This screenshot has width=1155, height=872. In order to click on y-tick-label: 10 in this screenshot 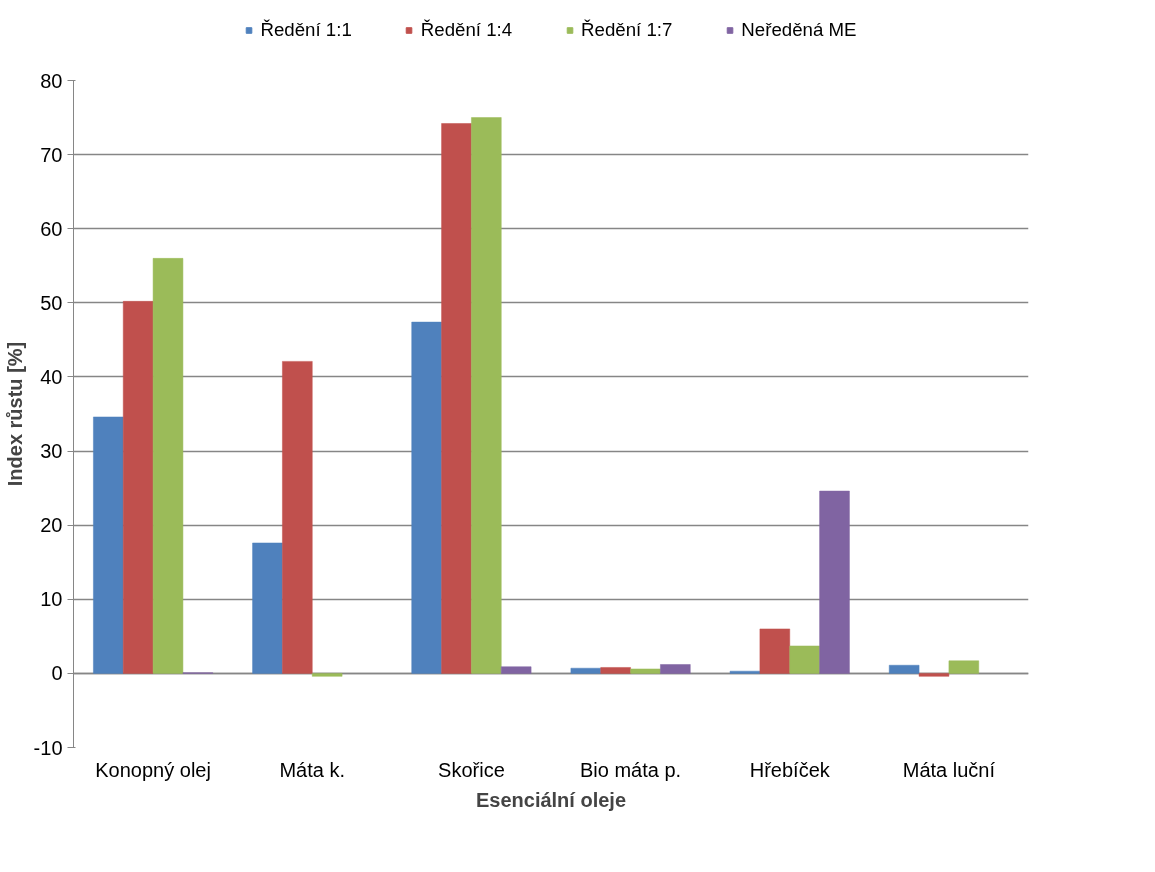, I will do `click(51, 599)`.